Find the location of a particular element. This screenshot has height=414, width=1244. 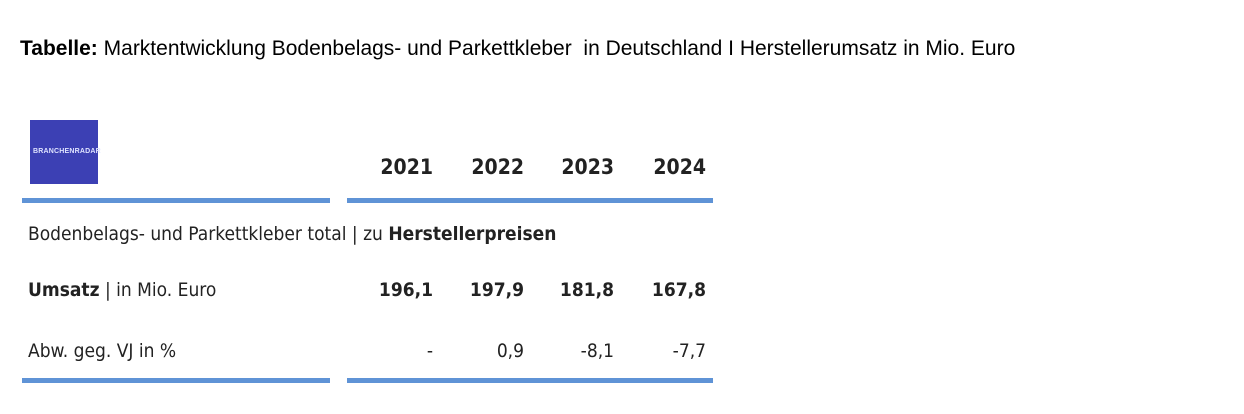

logo-text: BRANCHENRADAR is located at coordinates (67, 151).